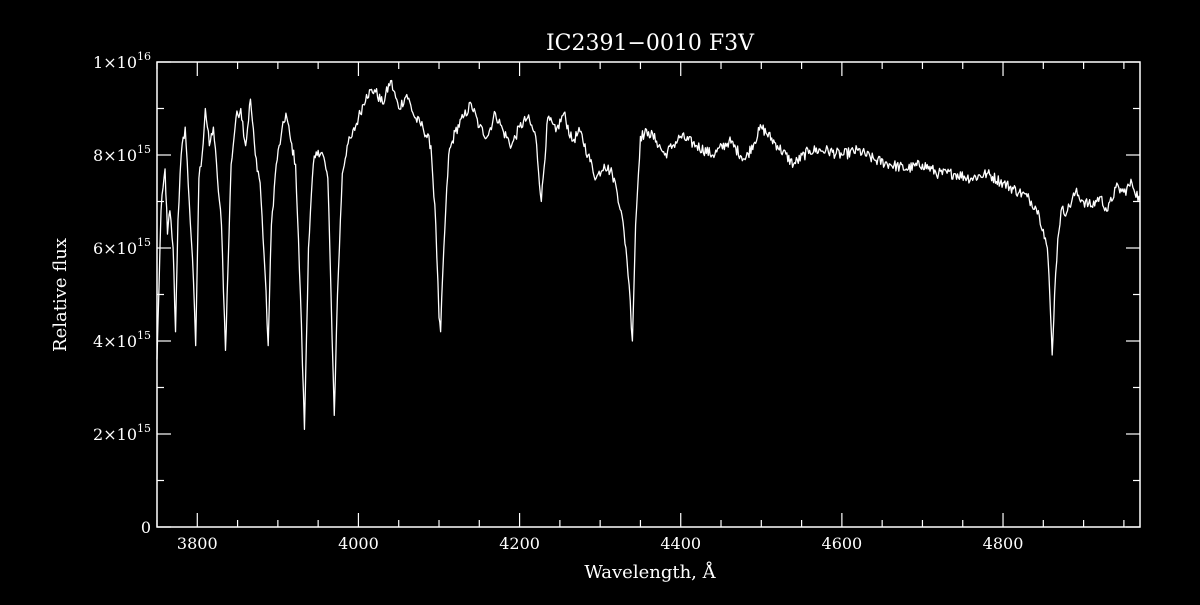  Describe the element at coordinates (122, 247) in the screenshot. I see `y-tick-label: 6×10¹⁵` at that location.